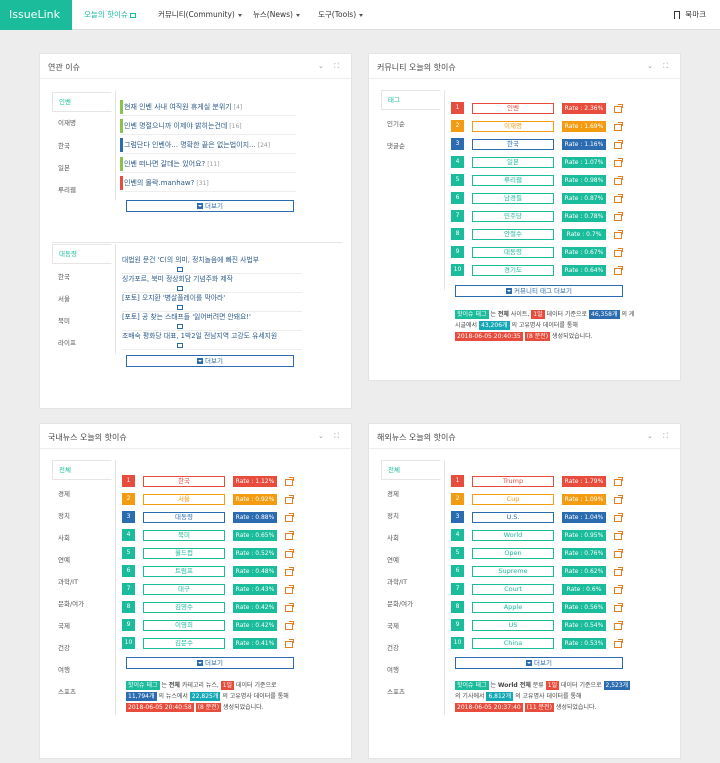 This screenshot has width=720, height=763. Describe the element at coordinates (67, 123) in the screenshot. I see `tab-leejaemyung: 이재명` at that location.